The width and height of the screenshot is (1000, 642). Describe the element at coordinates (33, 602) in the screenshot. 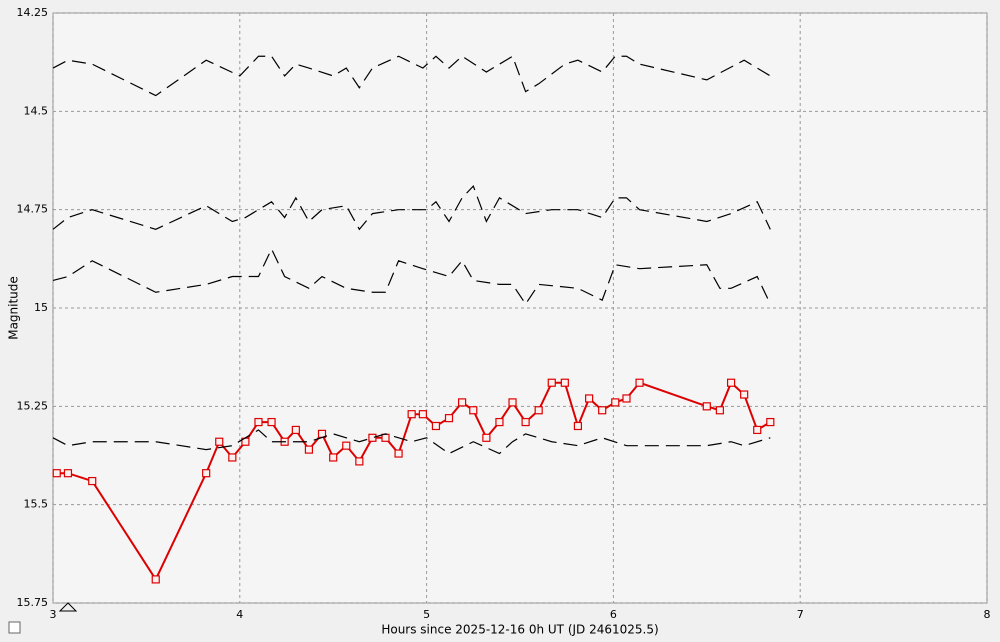

I see `y-tick-label: 15.75` at that location.